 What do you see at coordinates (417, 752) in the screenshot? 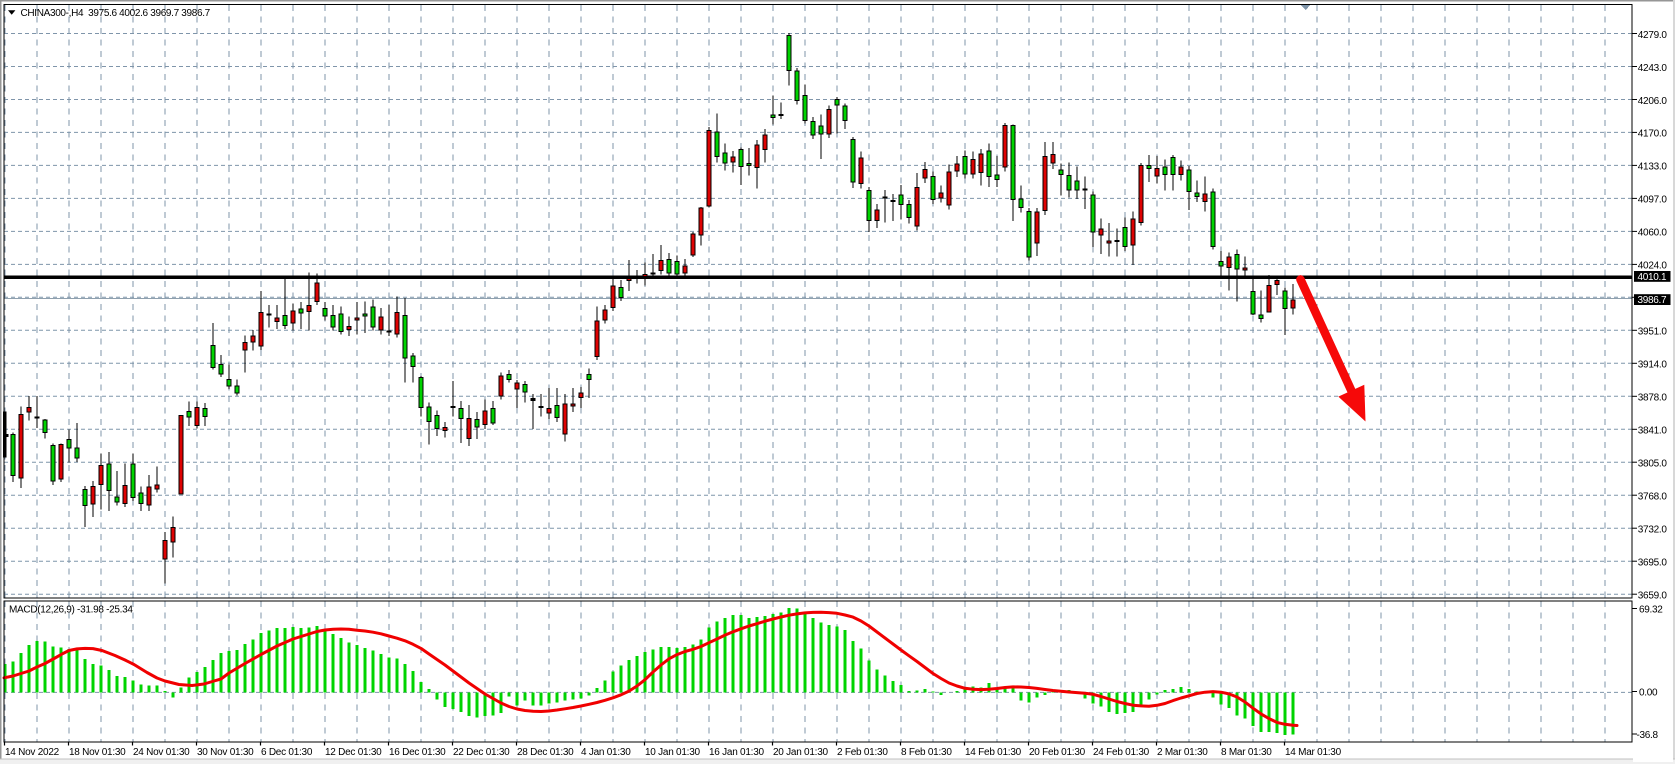
I see `svg-text: 16 Dec 01:30` at bounding box center [417, 752].